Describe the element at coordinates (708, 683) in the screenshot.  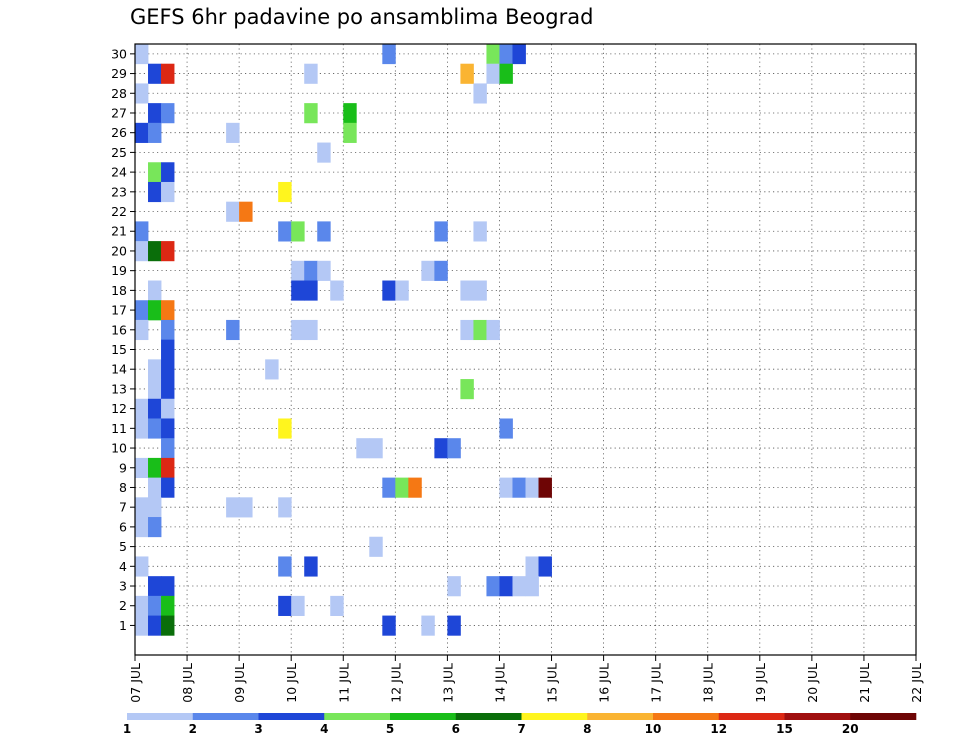
I see `x-tick-label: 18 JUL` at that location.